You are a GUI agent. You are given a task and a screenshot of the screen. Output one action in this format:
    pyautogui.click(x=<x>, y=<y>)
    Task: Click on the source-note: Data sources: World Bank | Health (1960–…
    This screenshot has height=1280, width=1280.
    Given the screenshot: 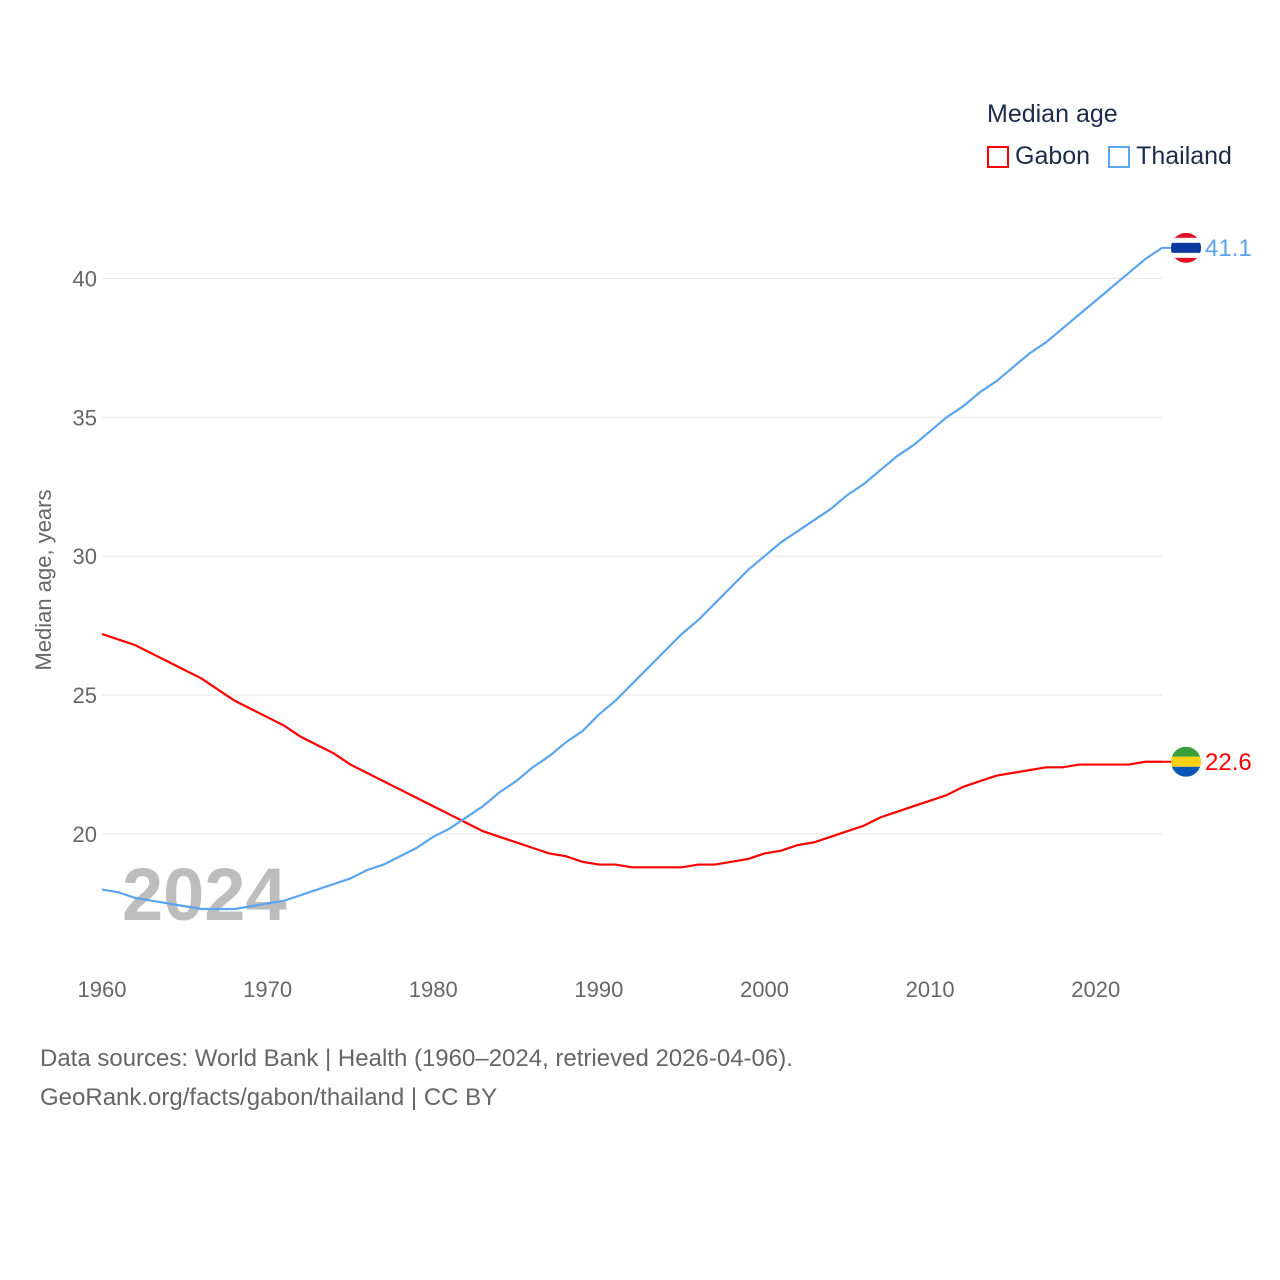 What is the action you would take?
    pyautogui.click(x=416, y=1058)
    